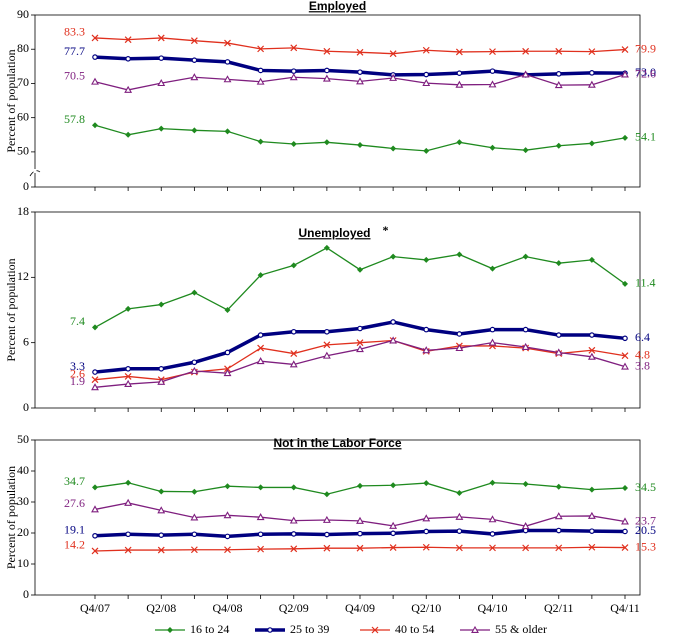 This screenshot has width=673, height=638. I want to click on x-tick-label: Q4/10, so click(493, 608).